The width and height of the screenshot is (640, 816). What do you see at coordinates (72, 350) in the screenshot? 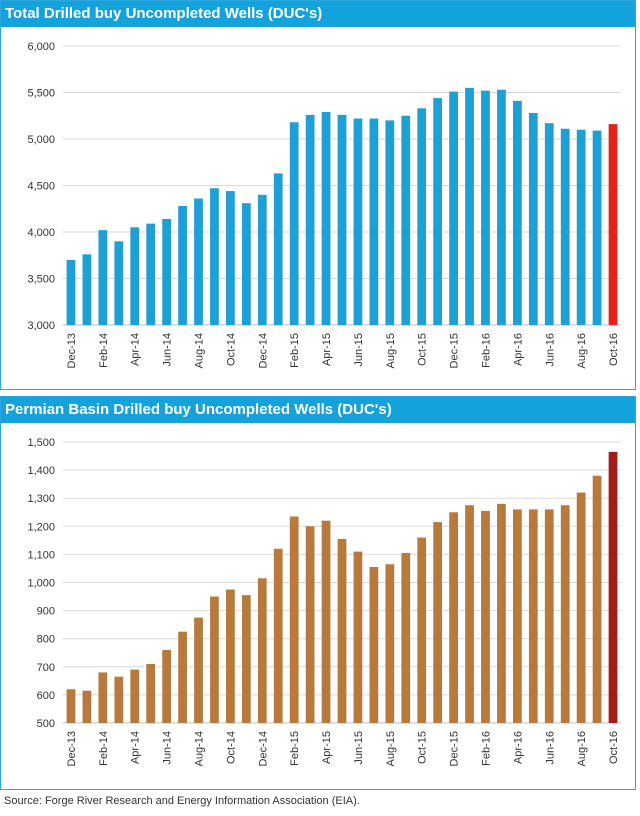
I see `x-tick-label: Dec-13` at bounding box center [72, 350].